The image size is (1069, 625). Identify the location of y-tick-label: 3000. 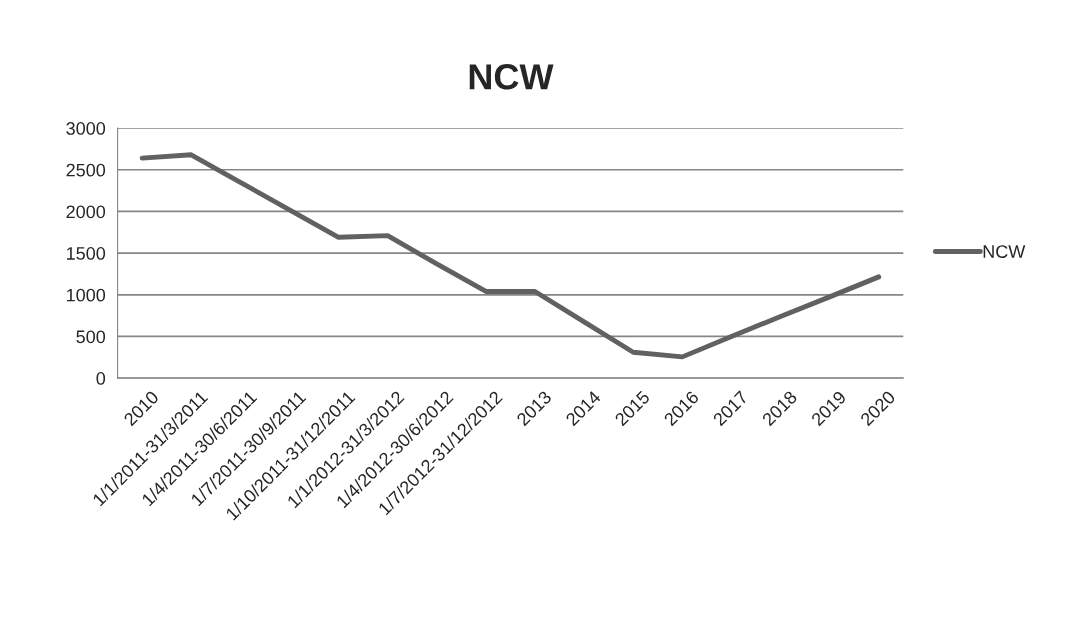
(86, 128).